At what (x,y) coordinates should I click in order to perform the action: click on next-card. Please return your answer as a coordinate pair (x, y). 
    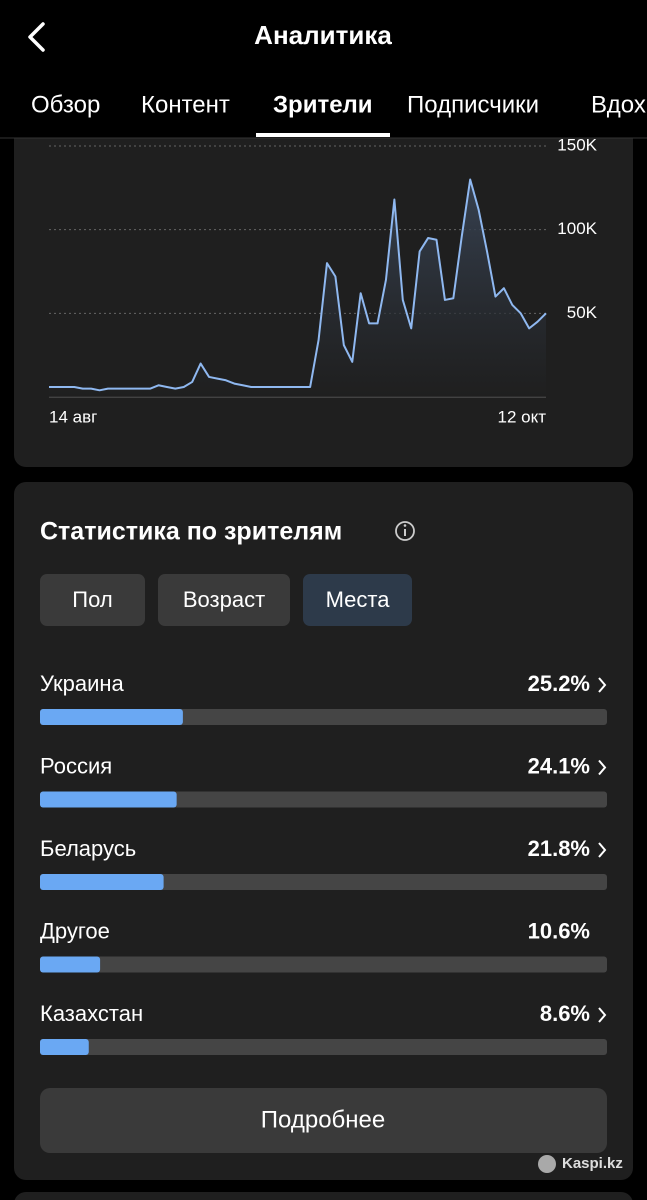
    Looking at the image, I should click on (323, 1196).